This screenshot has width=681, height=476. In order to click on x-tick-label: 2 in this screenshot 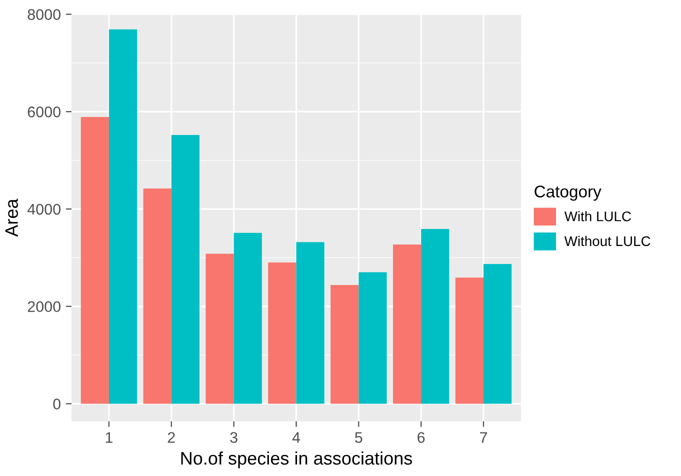, I will do `click(171, 437)`.